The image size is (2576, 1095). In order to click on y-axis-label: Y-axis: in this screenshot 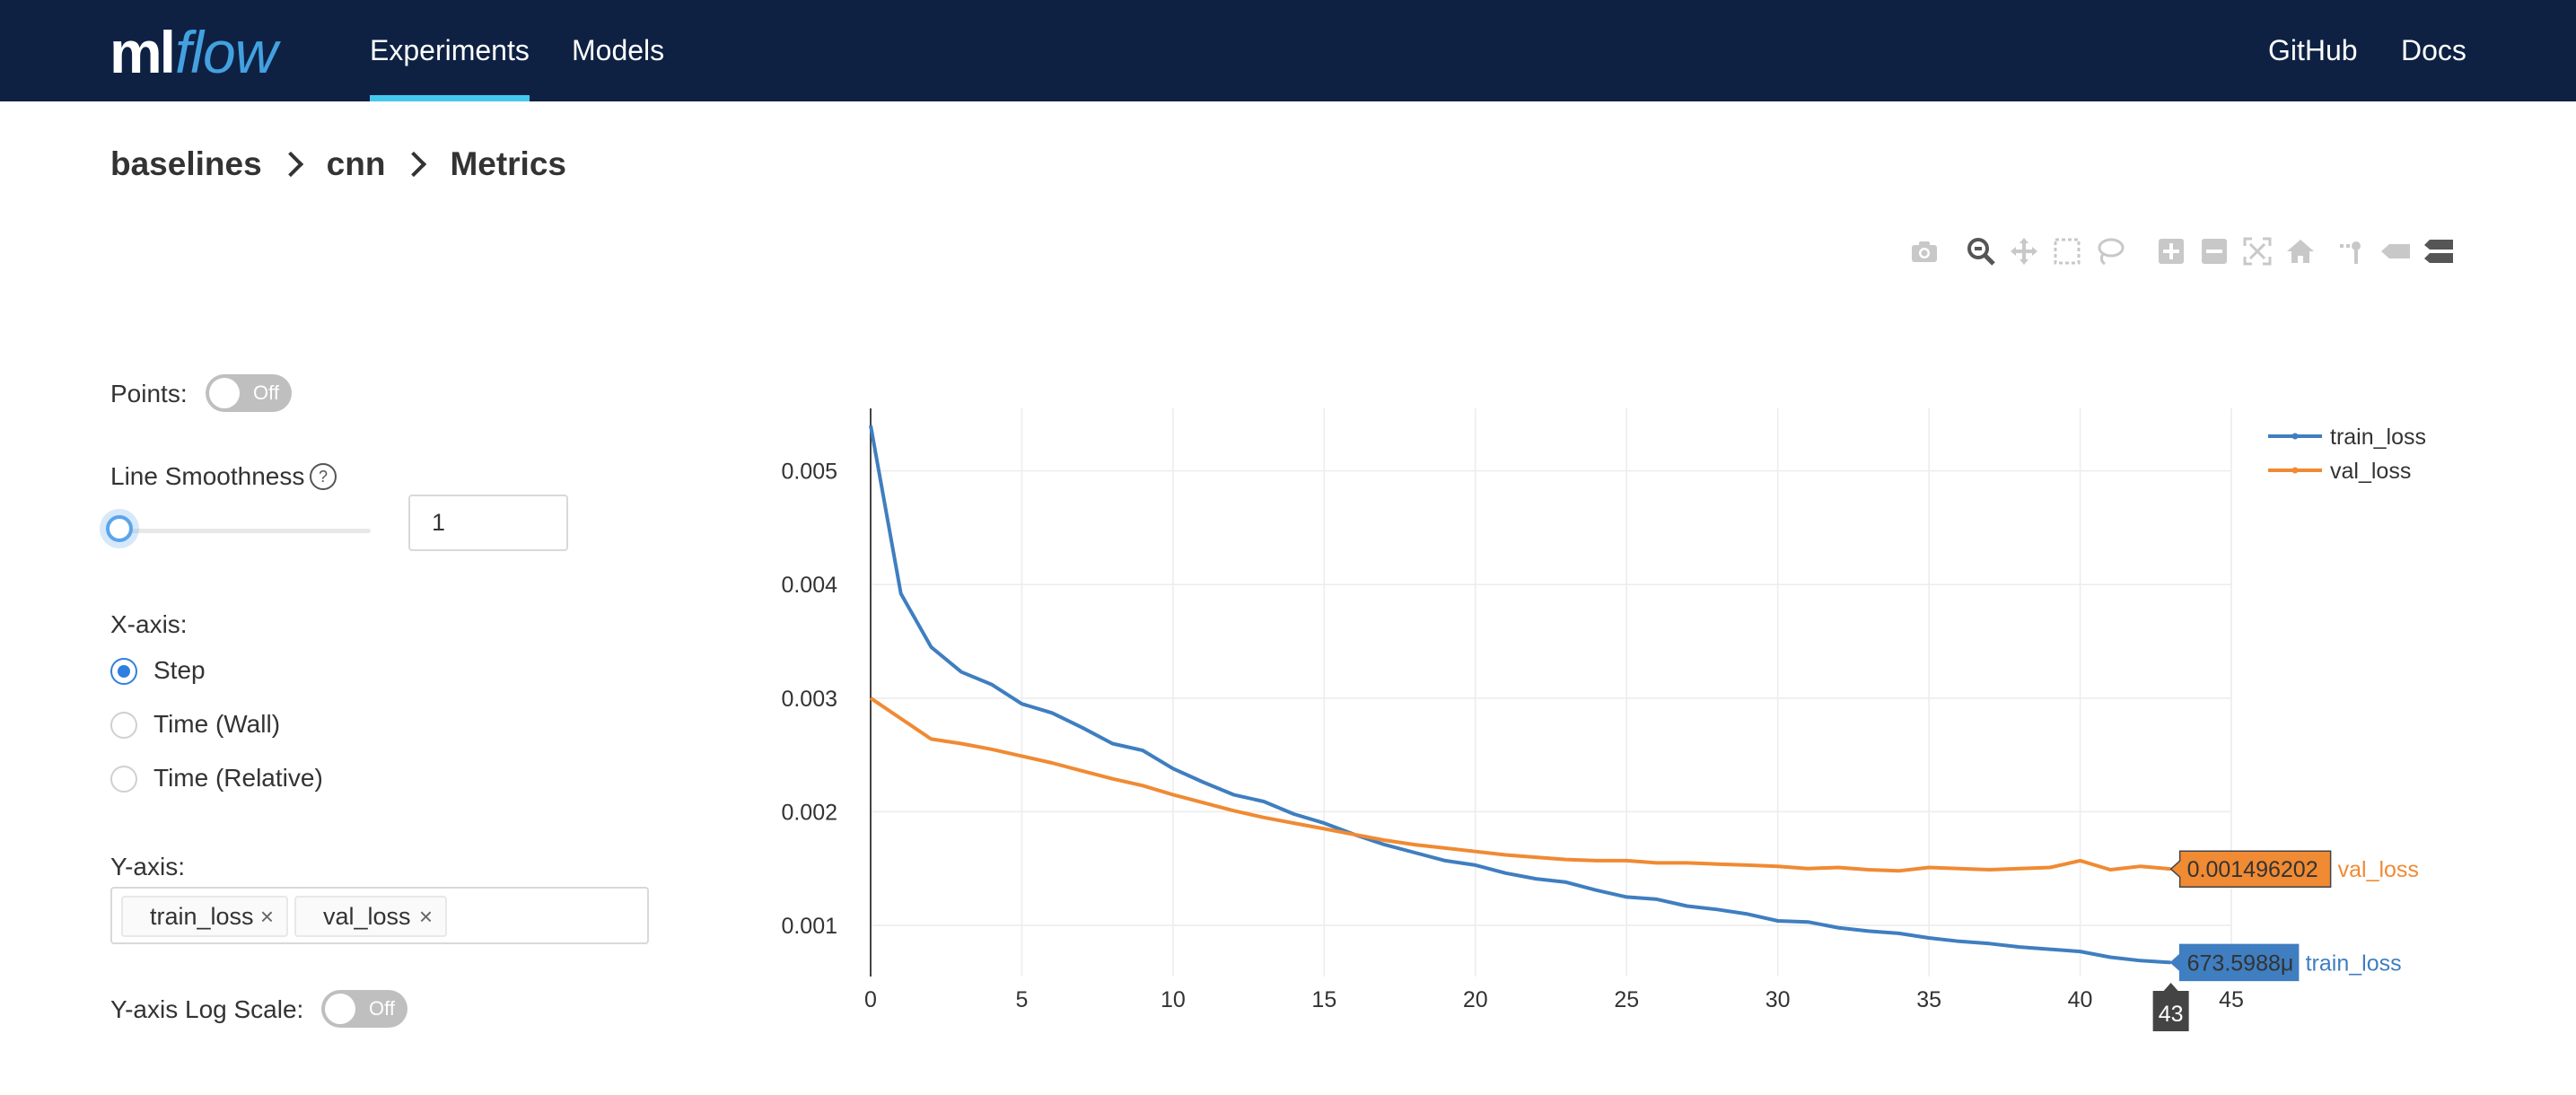, I will do `click(148, 866)`.